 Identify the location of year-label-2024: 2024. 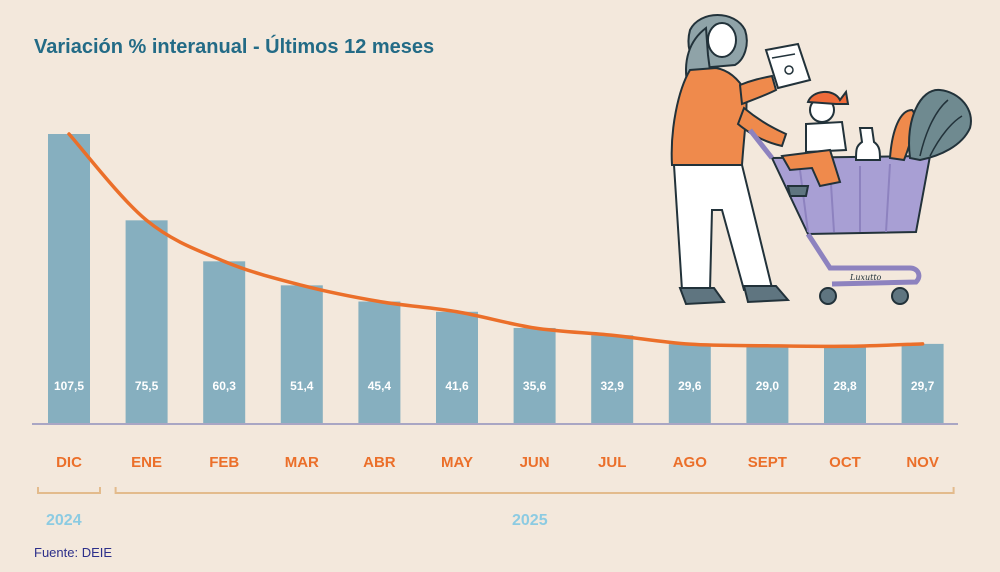
(64, 520).